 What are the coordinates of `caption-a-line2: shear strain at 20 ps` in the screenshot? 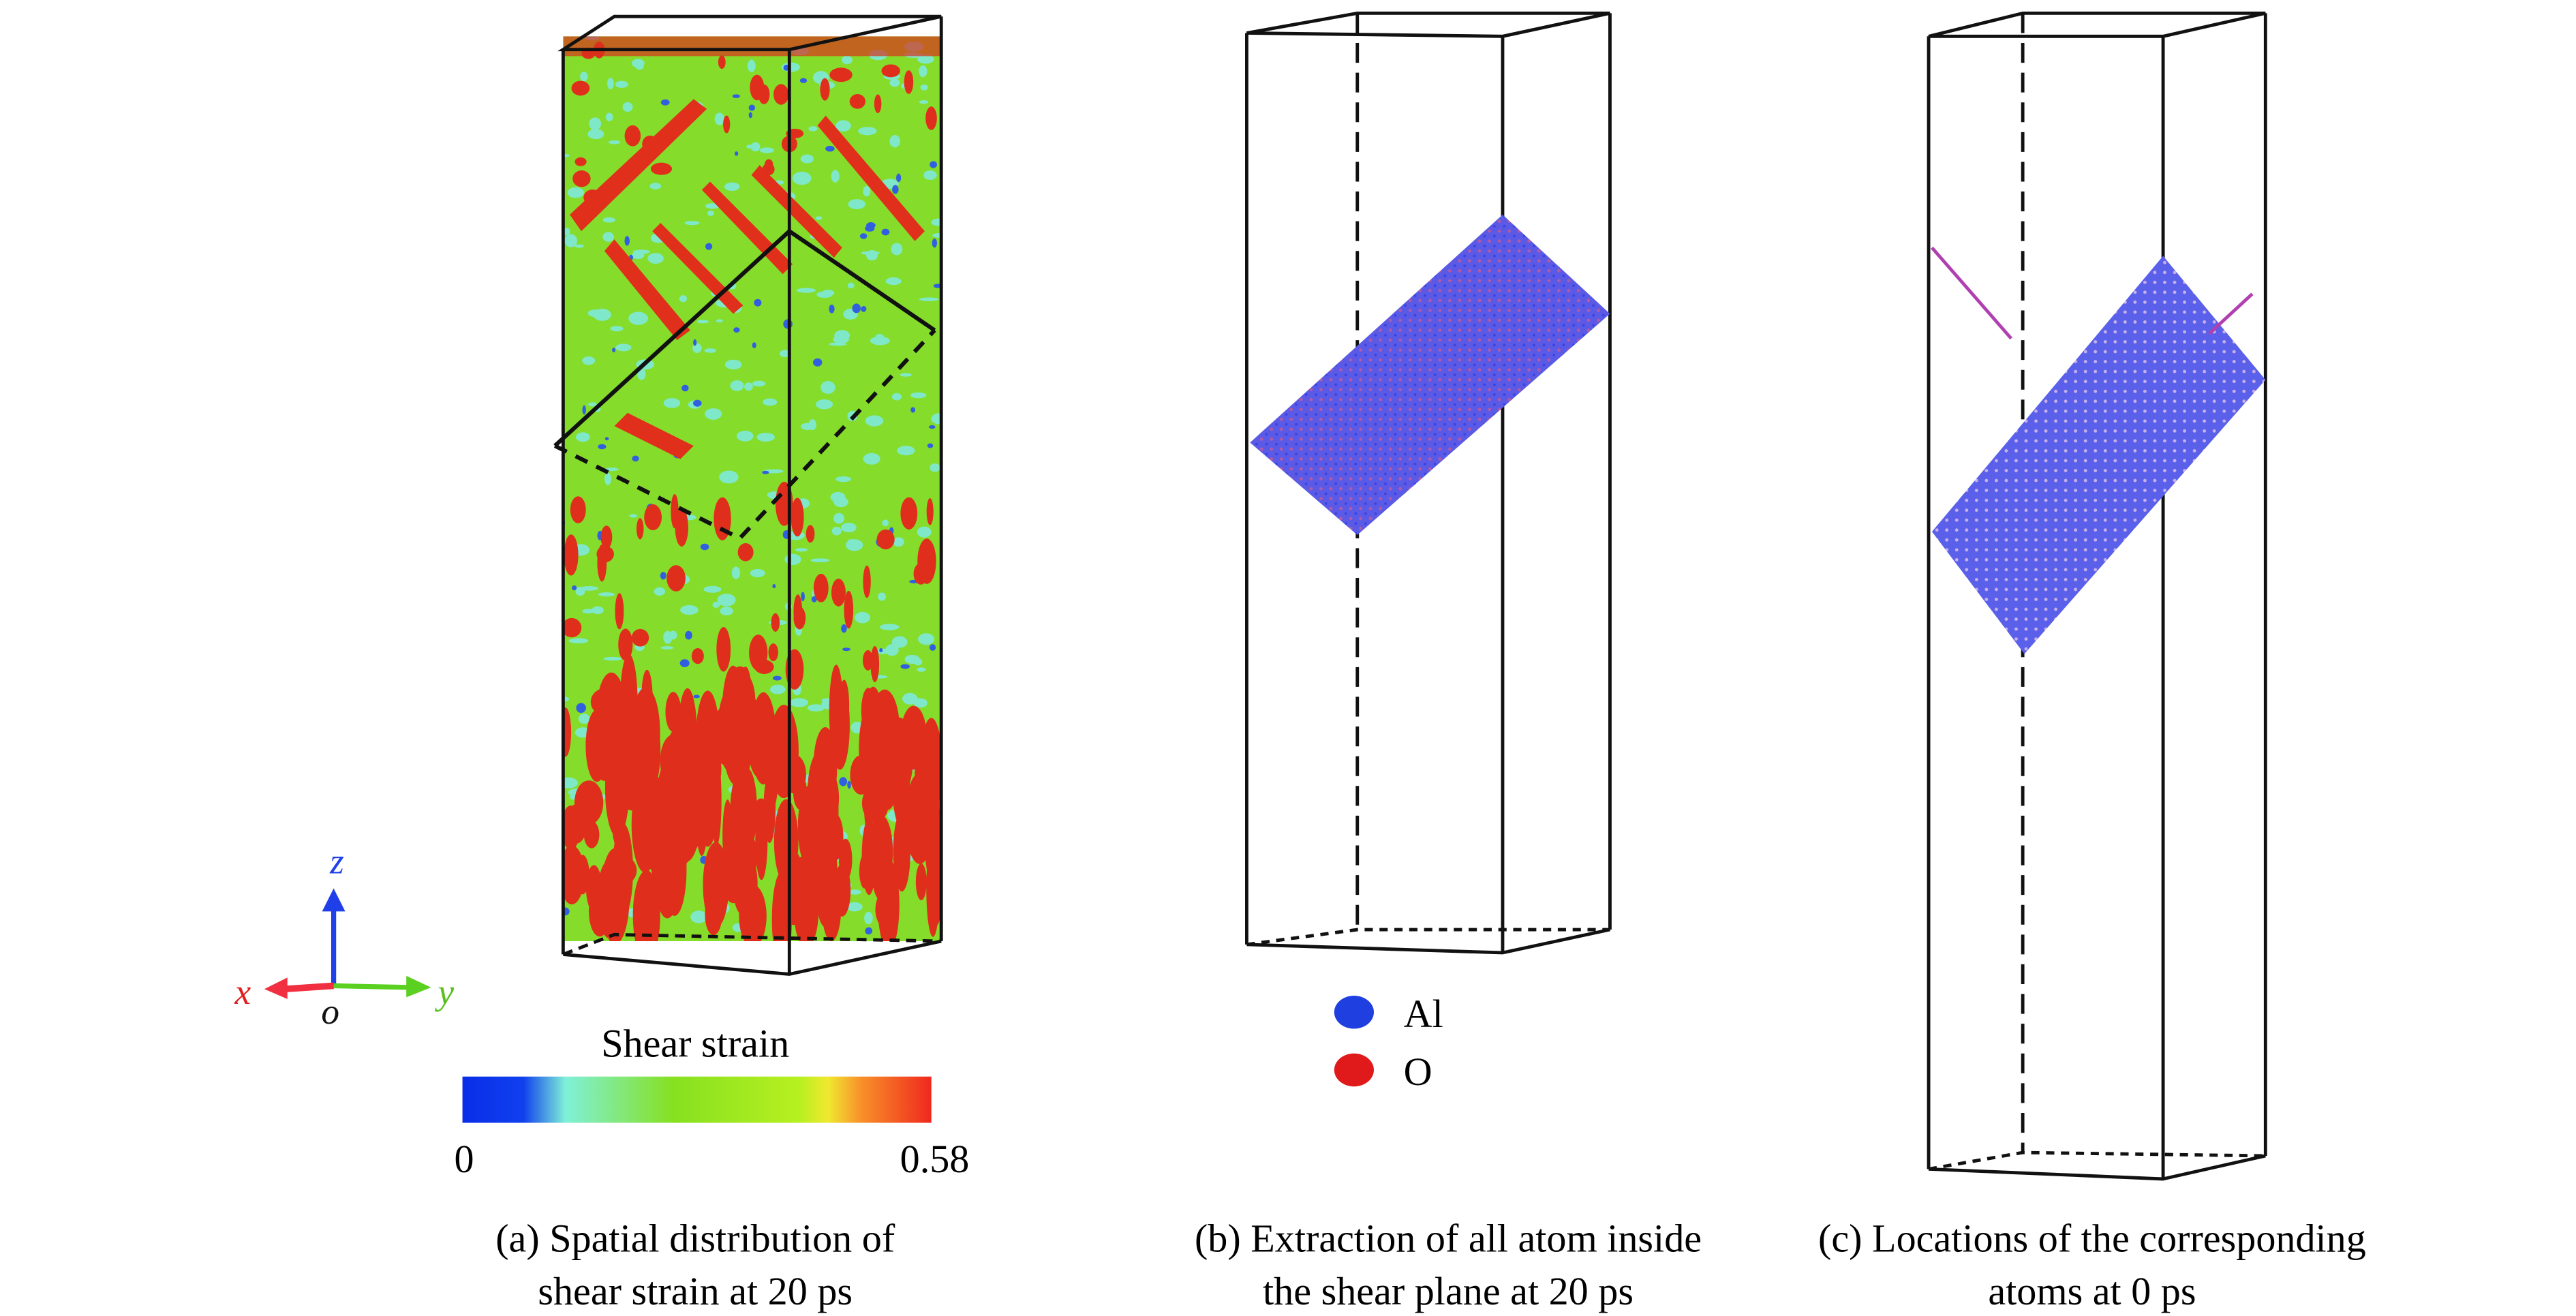 It's located at (695, 1291).